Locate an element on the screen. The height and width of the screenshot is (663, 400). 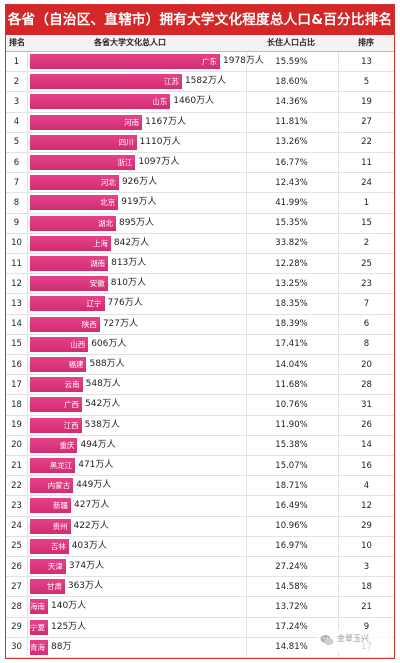
population-value: 548万人 is located at coordinates (103, 384).